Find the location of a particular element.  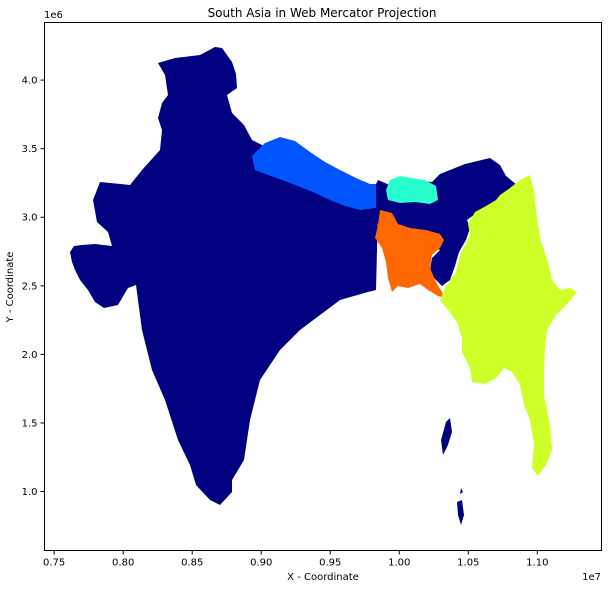

region-myanmar is located at coordinates (508, 325).